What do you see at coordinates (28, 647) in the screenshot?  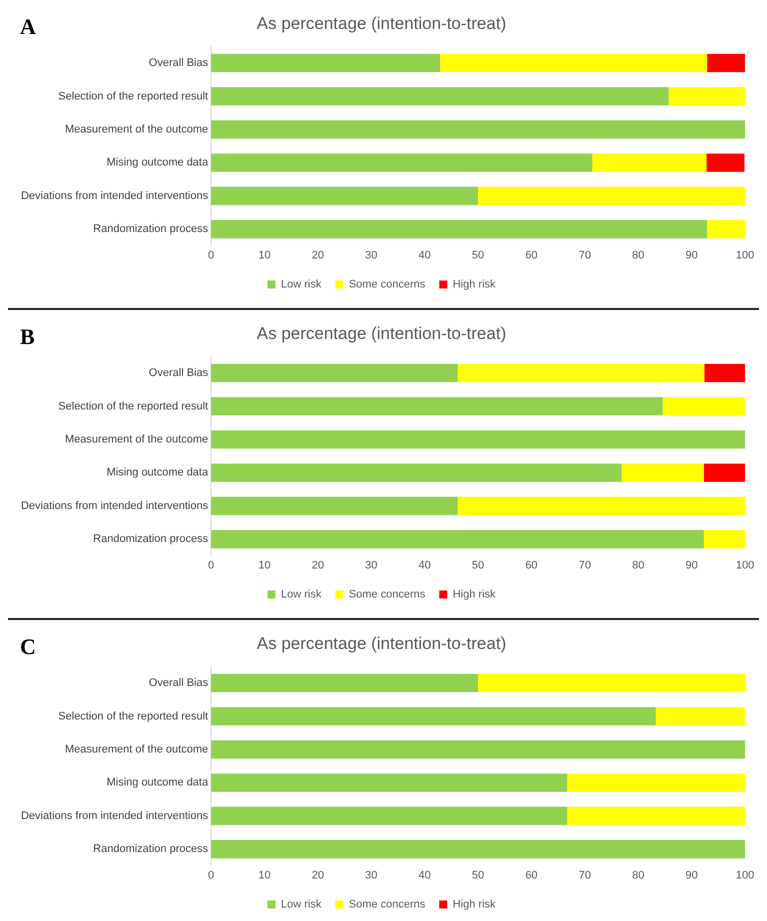 I see `text: C` at bounding box center [28, 647].